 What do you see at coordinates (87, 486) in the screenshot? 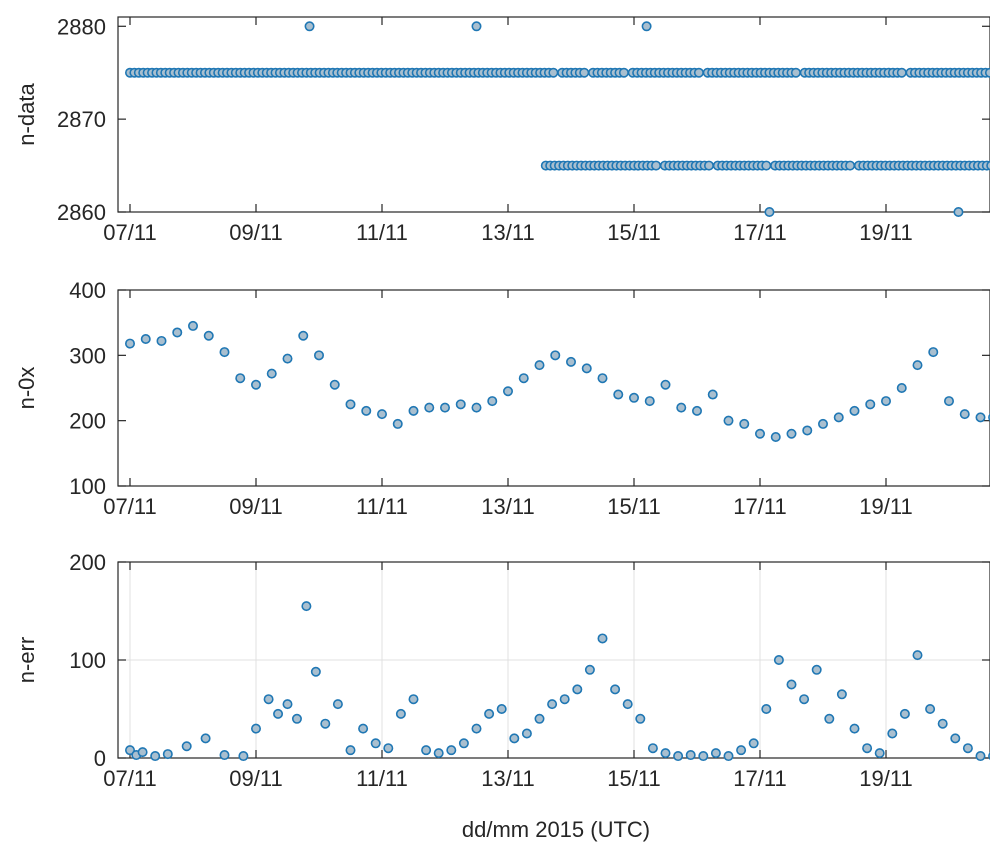
I see `y-tick-label: 100` at bounding box center [87, 486].